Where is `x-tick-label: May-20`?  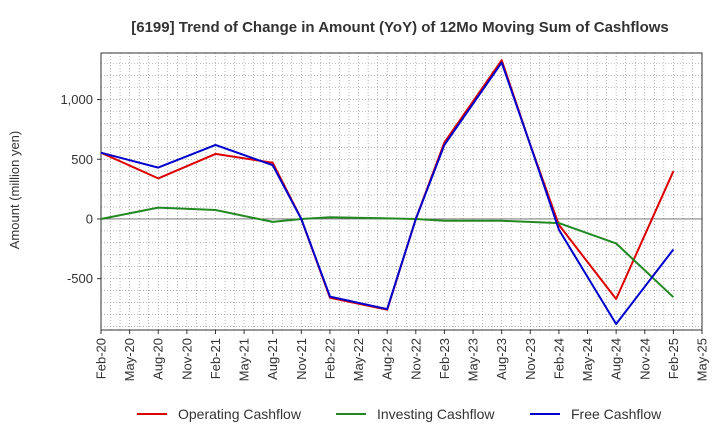
x-tick-label: May-20 is located at coordinates (129, 359).